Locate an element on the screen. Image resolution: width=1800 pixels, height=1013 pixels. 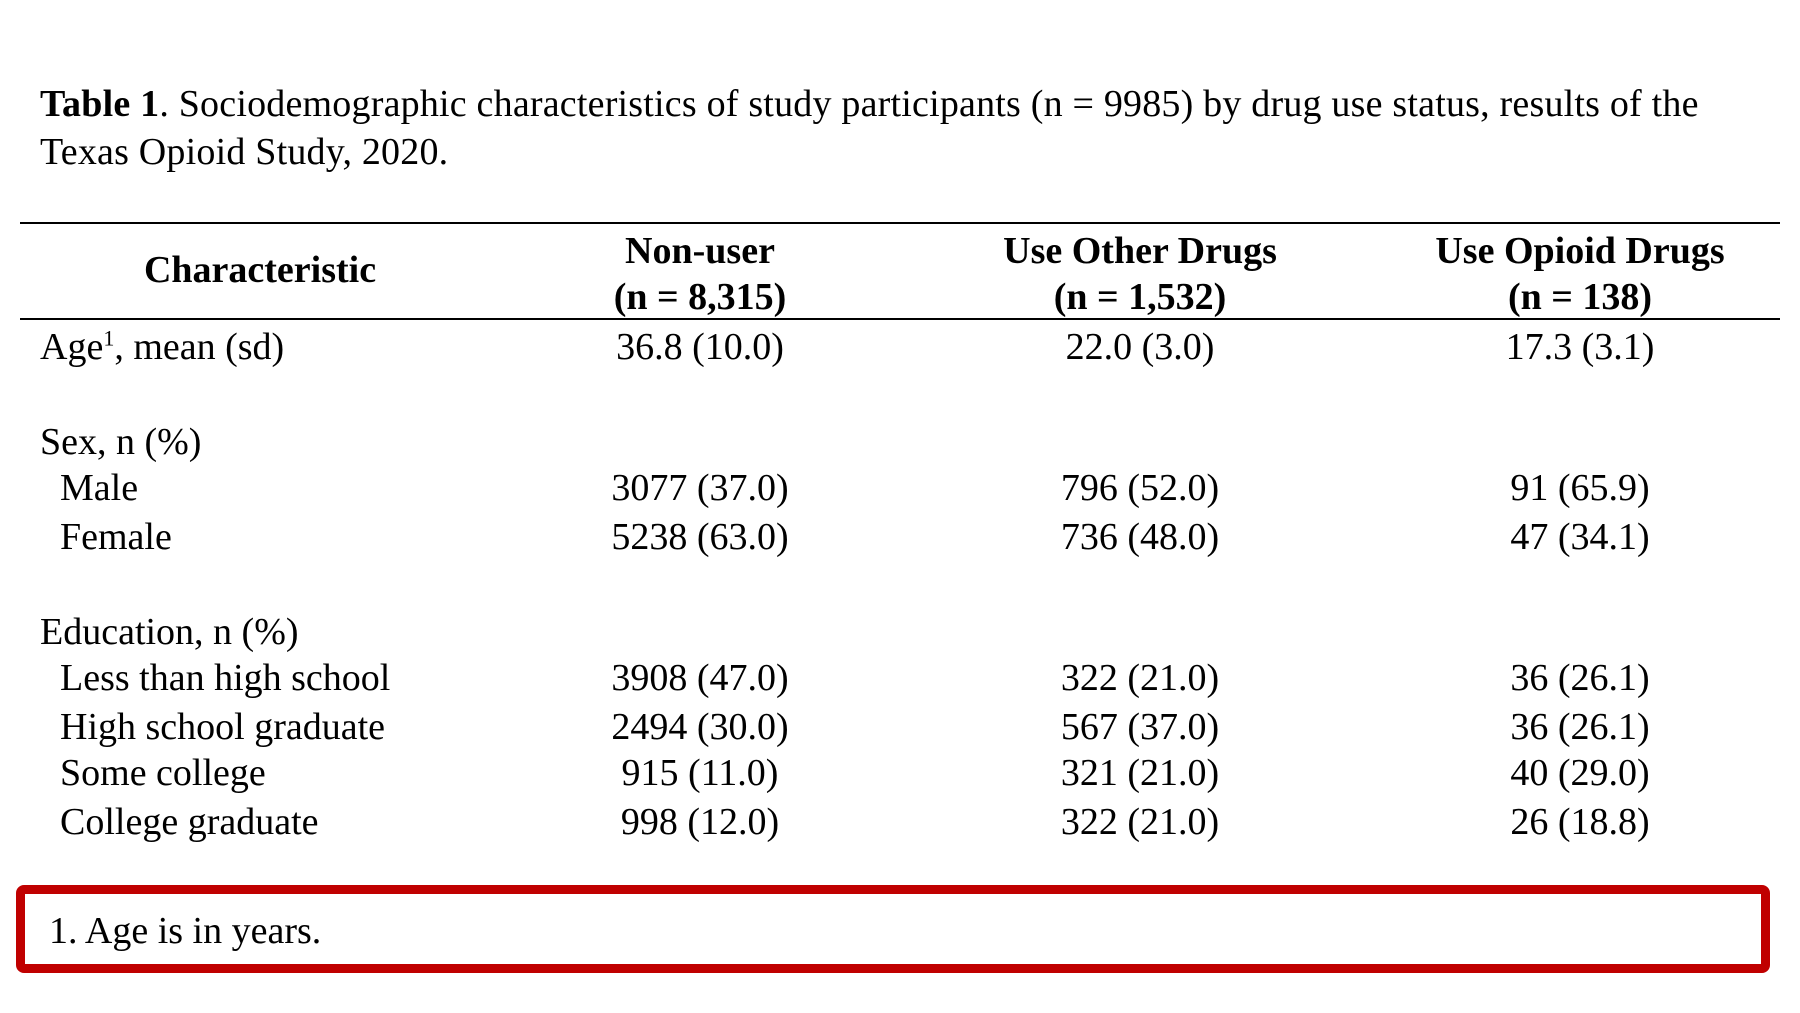
table-caption-label: Table 1 is located at coordinates (100, 104).